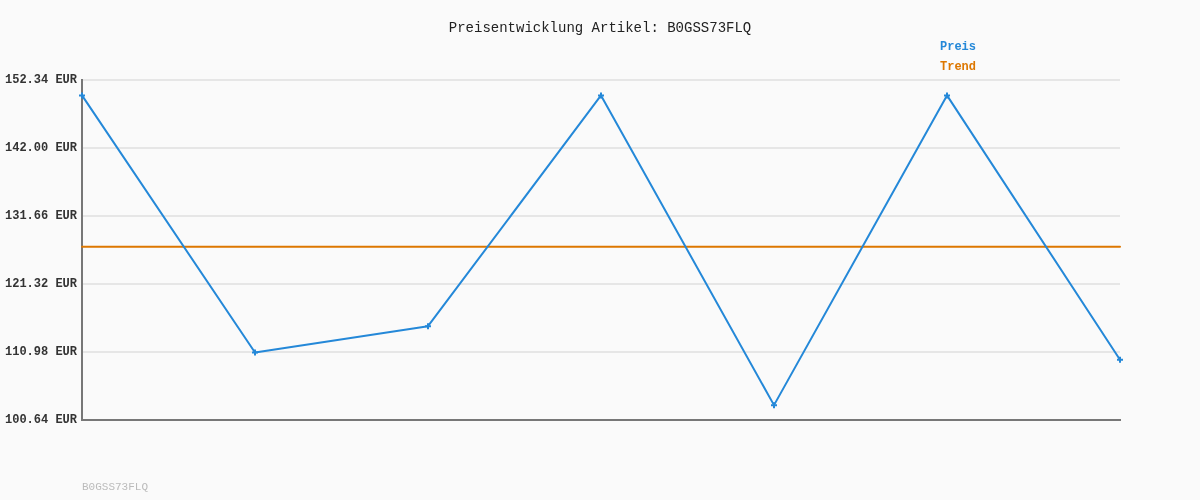 The width and height of the screenshot is (1200, 500). I want to click on y-tick-label: 121.32 EUR, so click(41, 284).